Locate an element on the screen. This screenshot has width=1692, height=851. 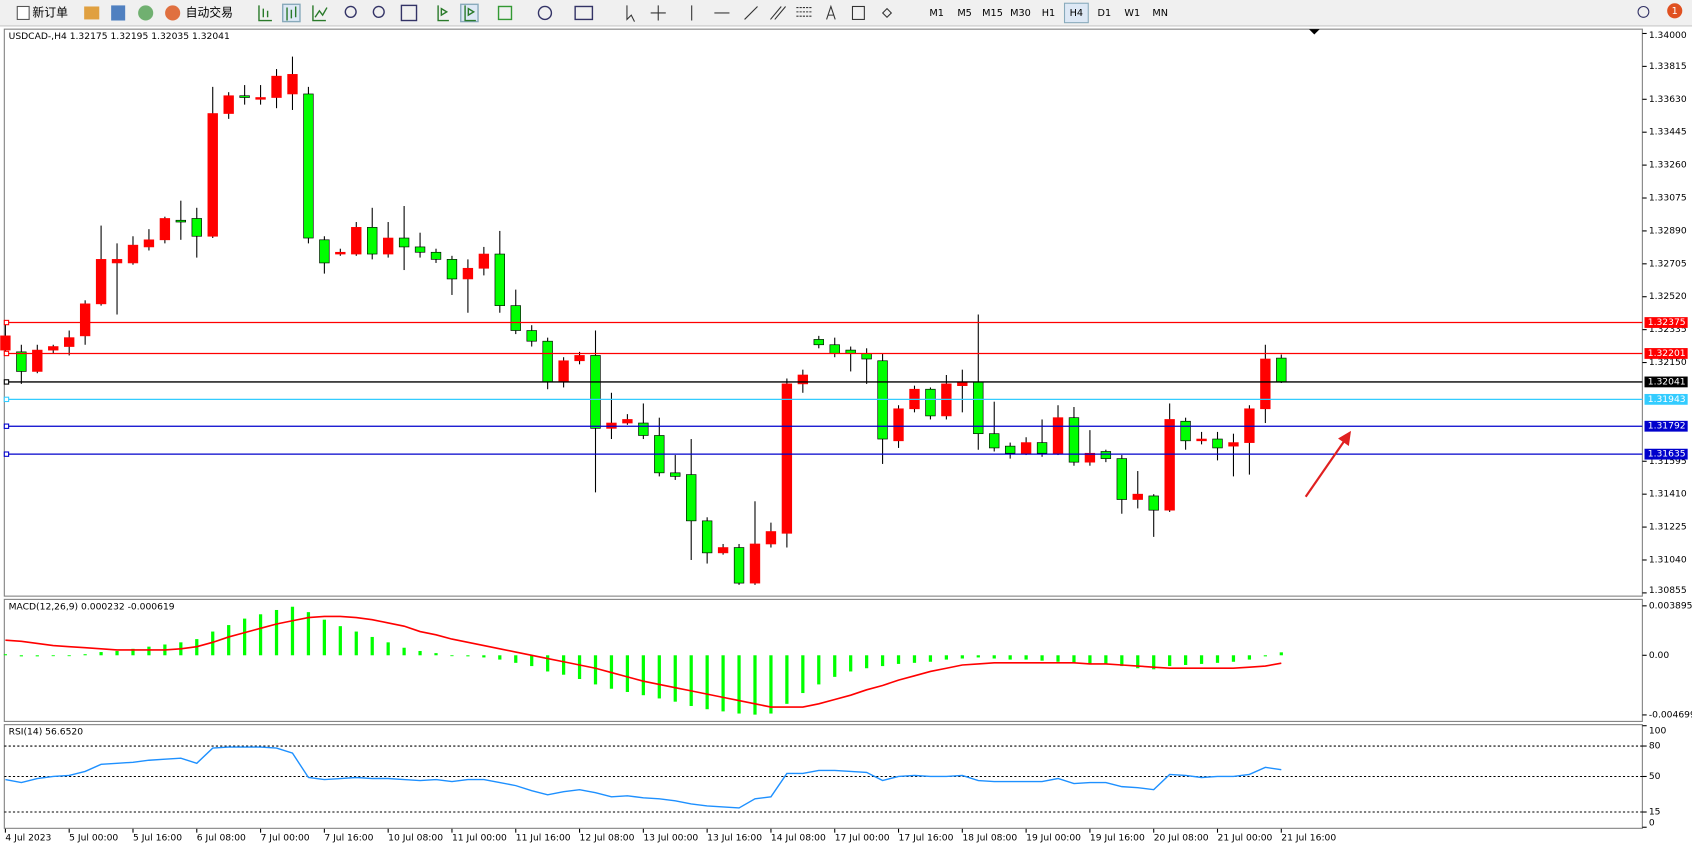
y-tick-label: 1.32335 is located at coordinates (1668, 329).